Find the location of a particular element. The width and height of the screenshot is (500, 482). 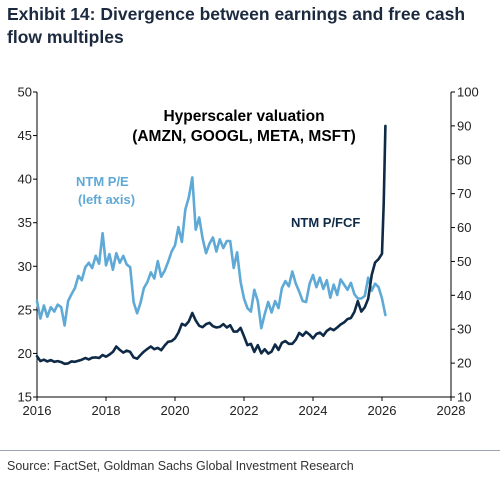

right-tick-label: 50 is located at coordinates (464, 261).